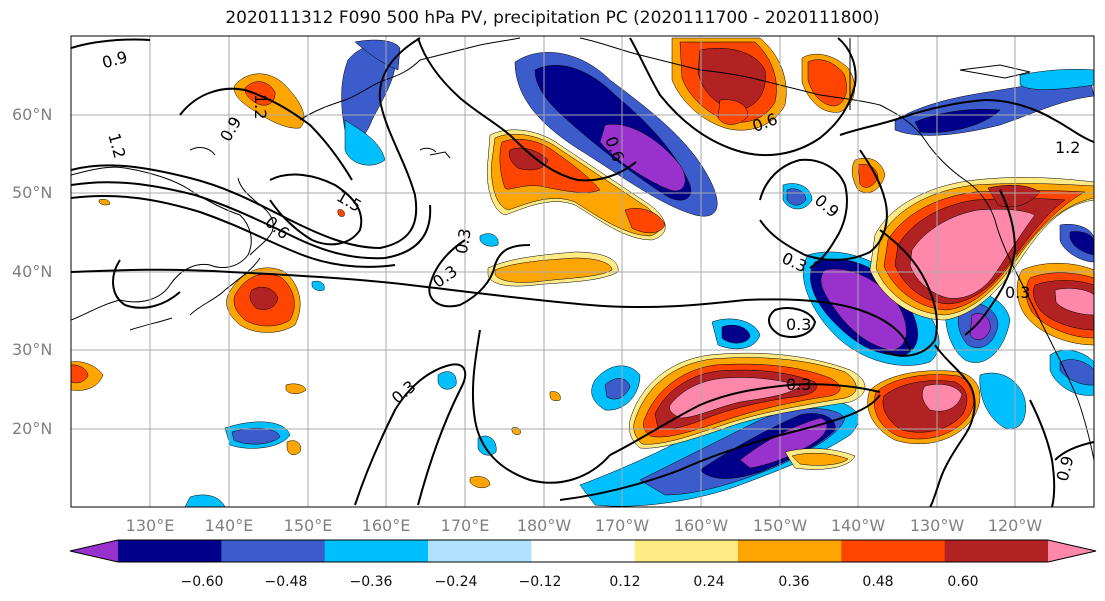 Image resolution: width=1105 pixels, height=601 pixels. Describe the element at coordinates (386, 525) in the screenshot. I see `lon-label: 160°E` at that location.